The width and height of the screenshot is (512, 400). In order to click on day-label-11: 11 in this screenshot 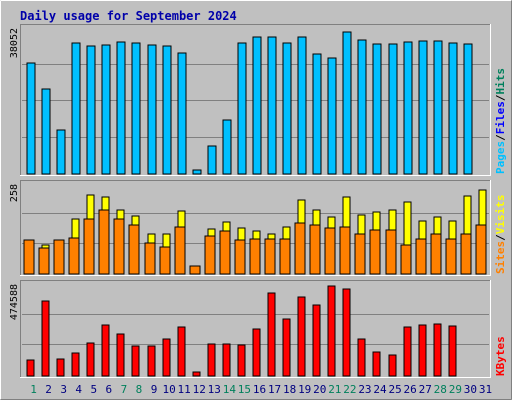, I will do `click(184, 389)`.